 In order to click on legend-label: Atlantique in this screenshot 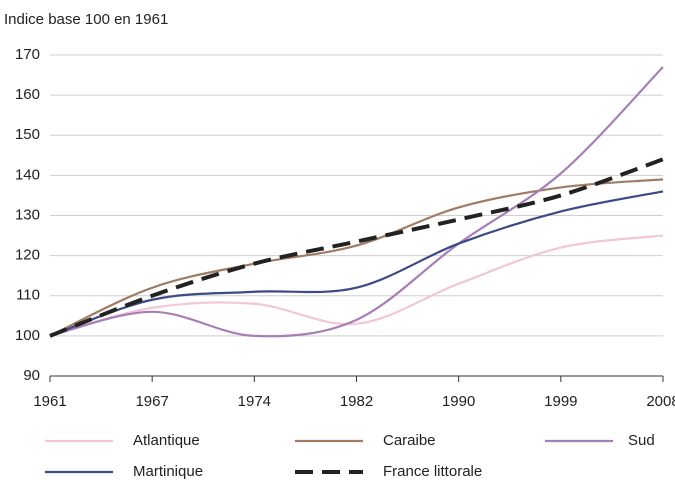, I will do `click(166, 440)`.